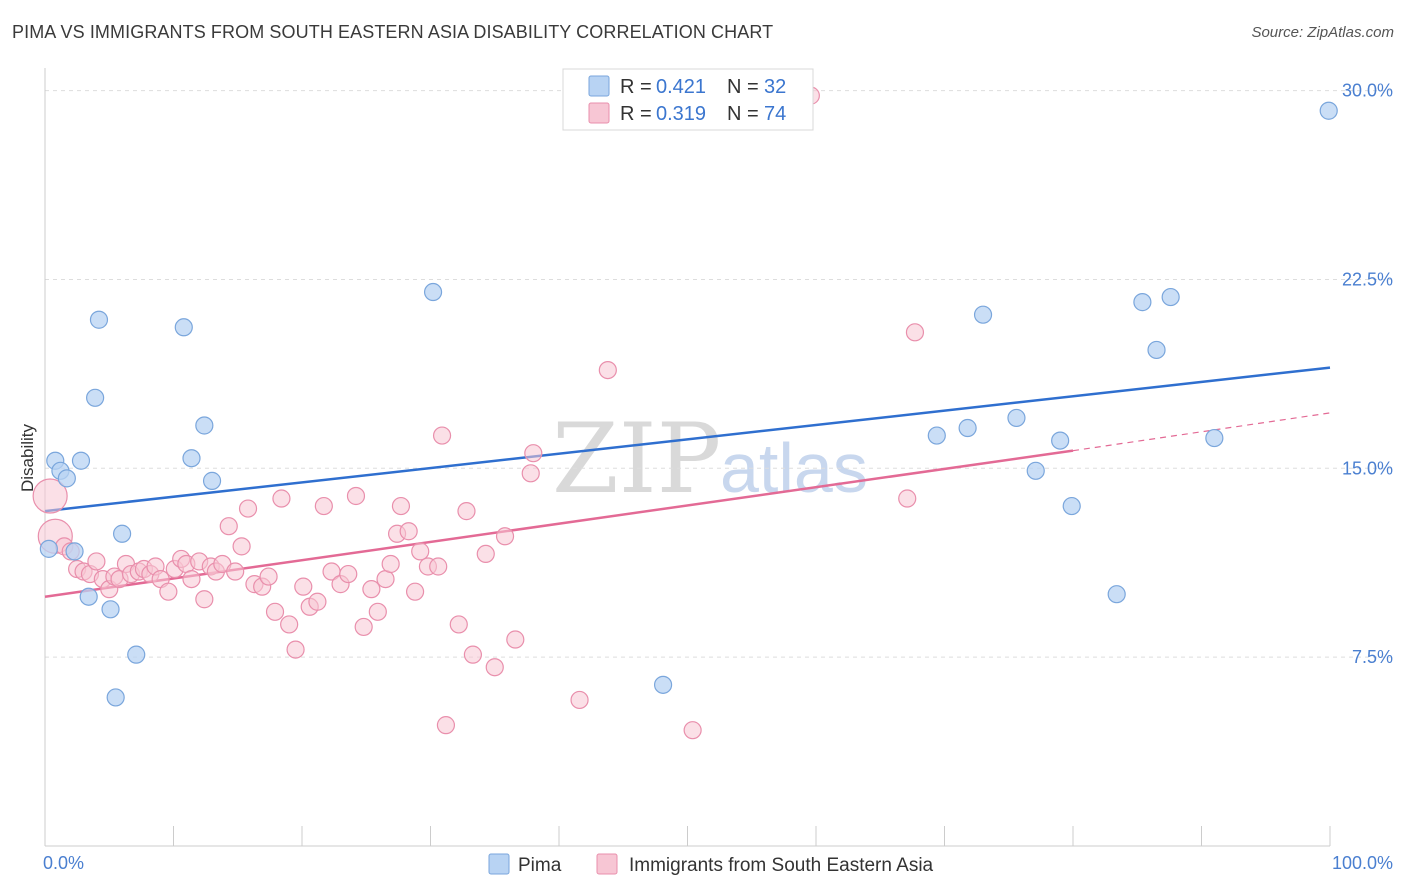 This screenshot has height=892, width=1406. I want to click on legend-n-value-1: 32, so click(775, 87).